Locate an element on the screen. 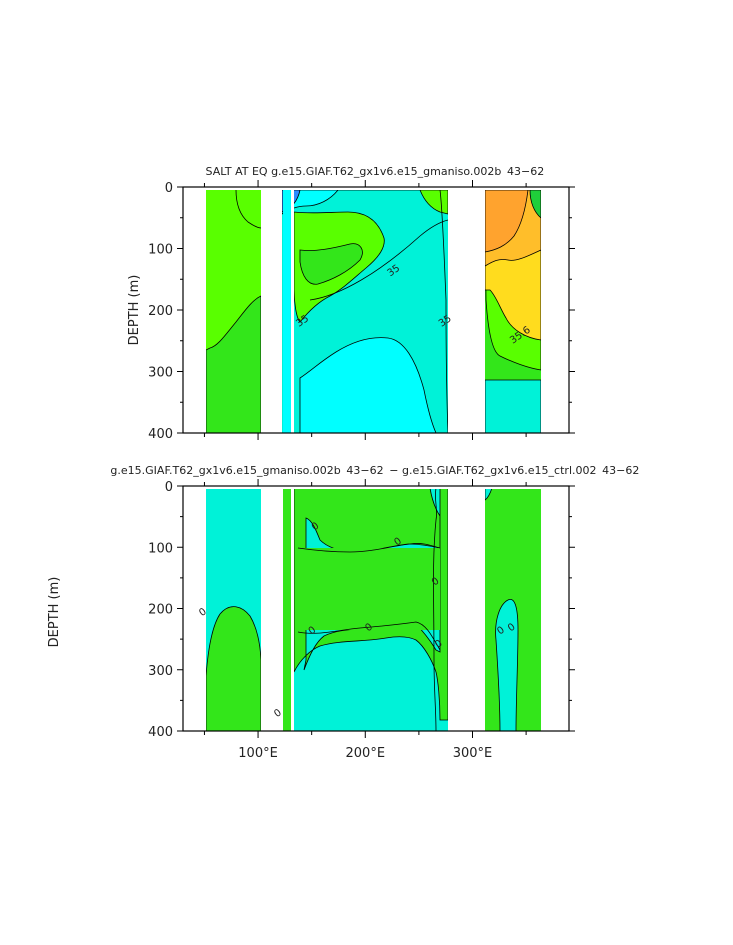  top-east-green-core is located at coordinates (331, 264).